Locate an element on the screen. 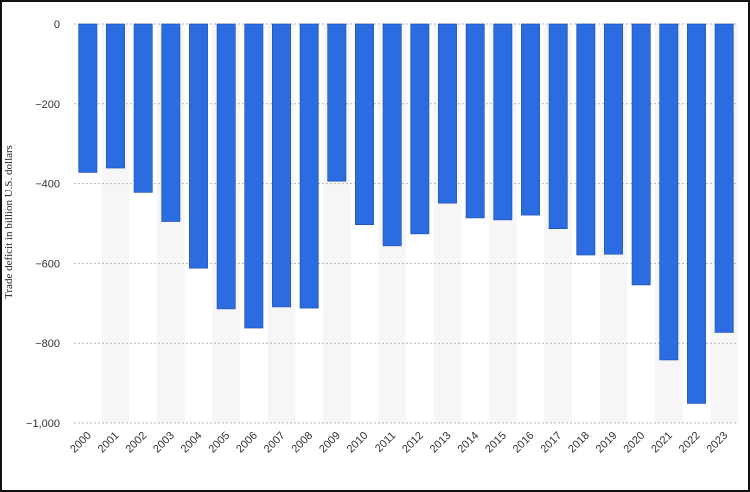 This screenshot has width=750, height=492. x-tick-label: 2007 is located at coordinates (275, 443).